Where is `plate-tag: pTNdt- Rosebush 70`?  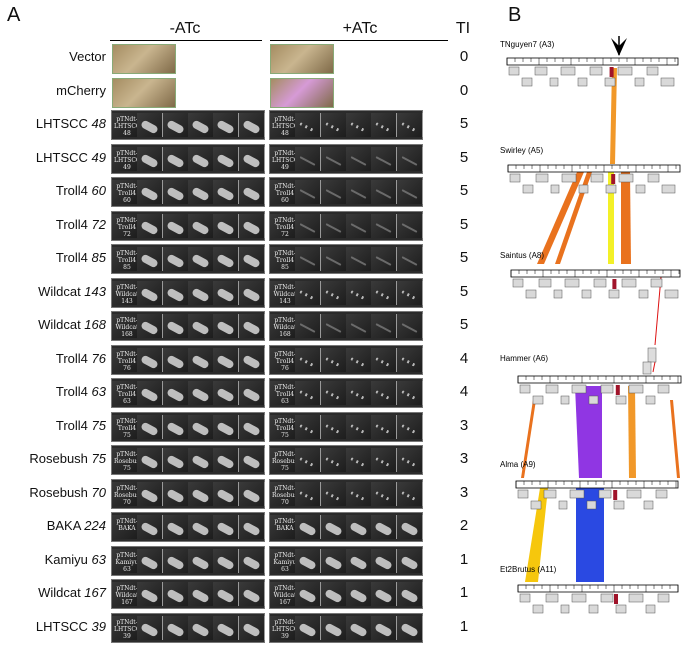
plate-tag: pTNdt- Rosebush 70 is located at coordinates (129, 495).